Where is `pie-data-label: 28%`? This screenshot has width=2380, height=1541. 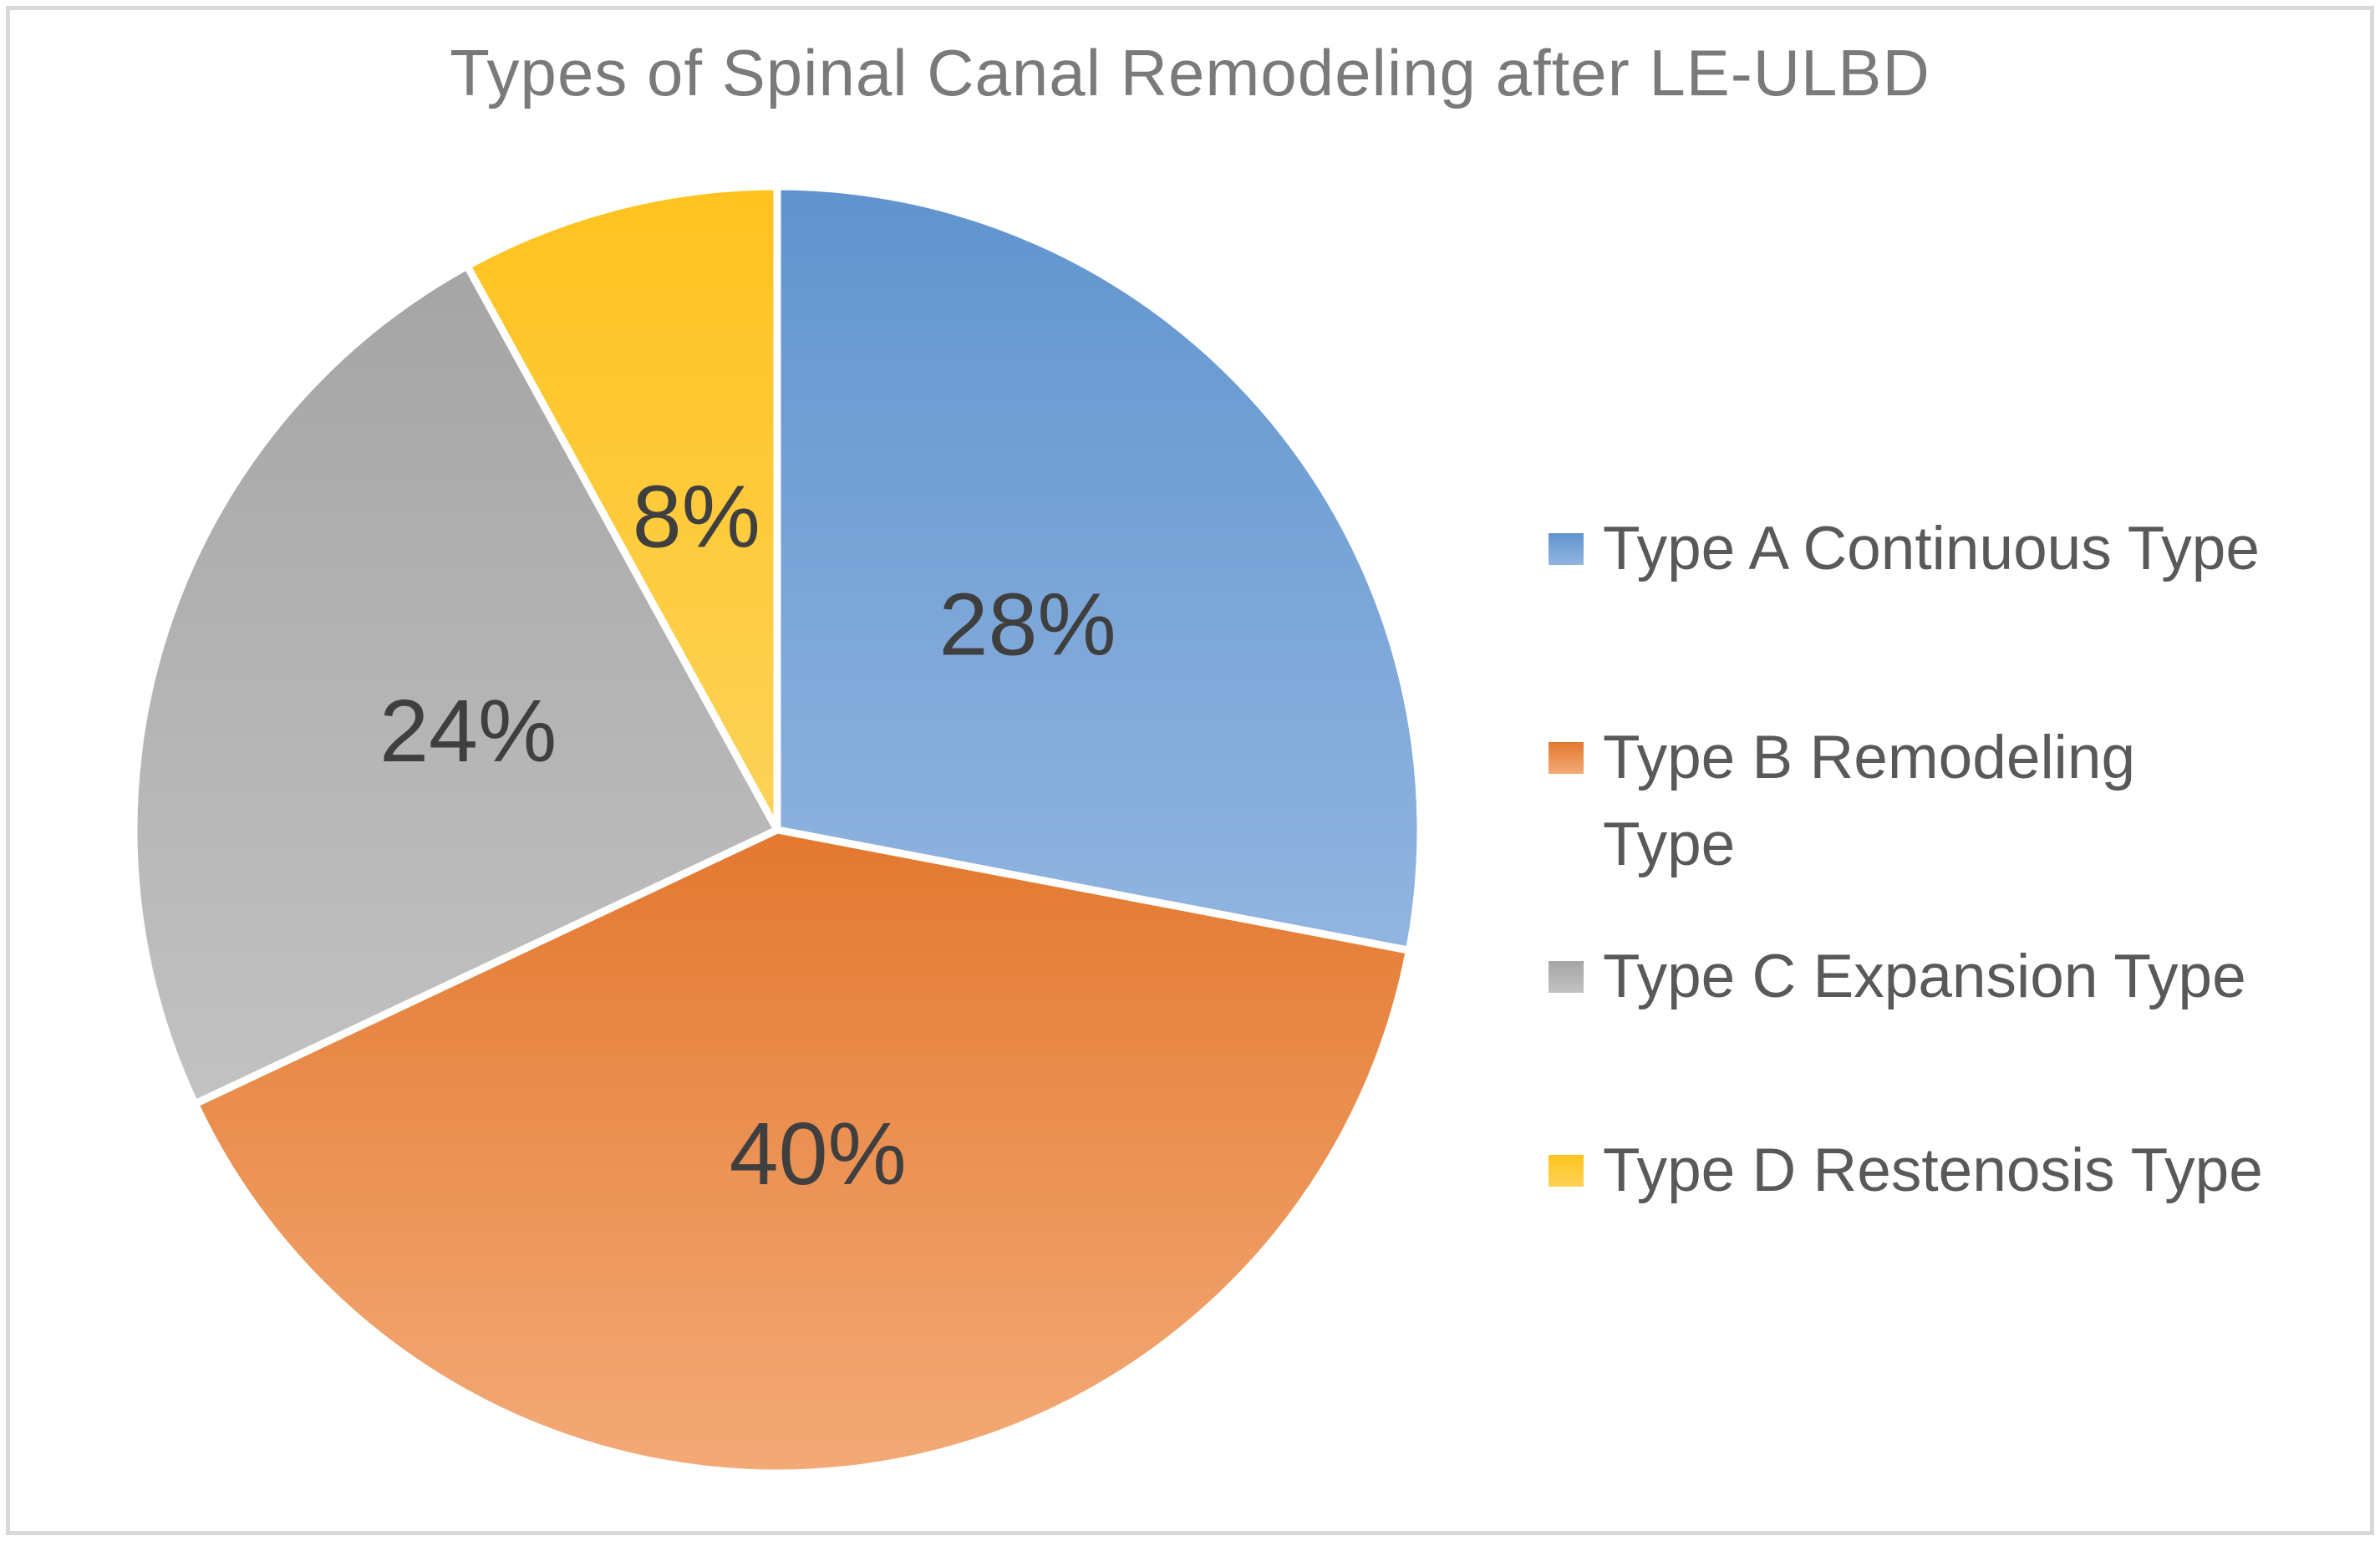 pie-data-label: 28% is located at coordinates (1027, 624).